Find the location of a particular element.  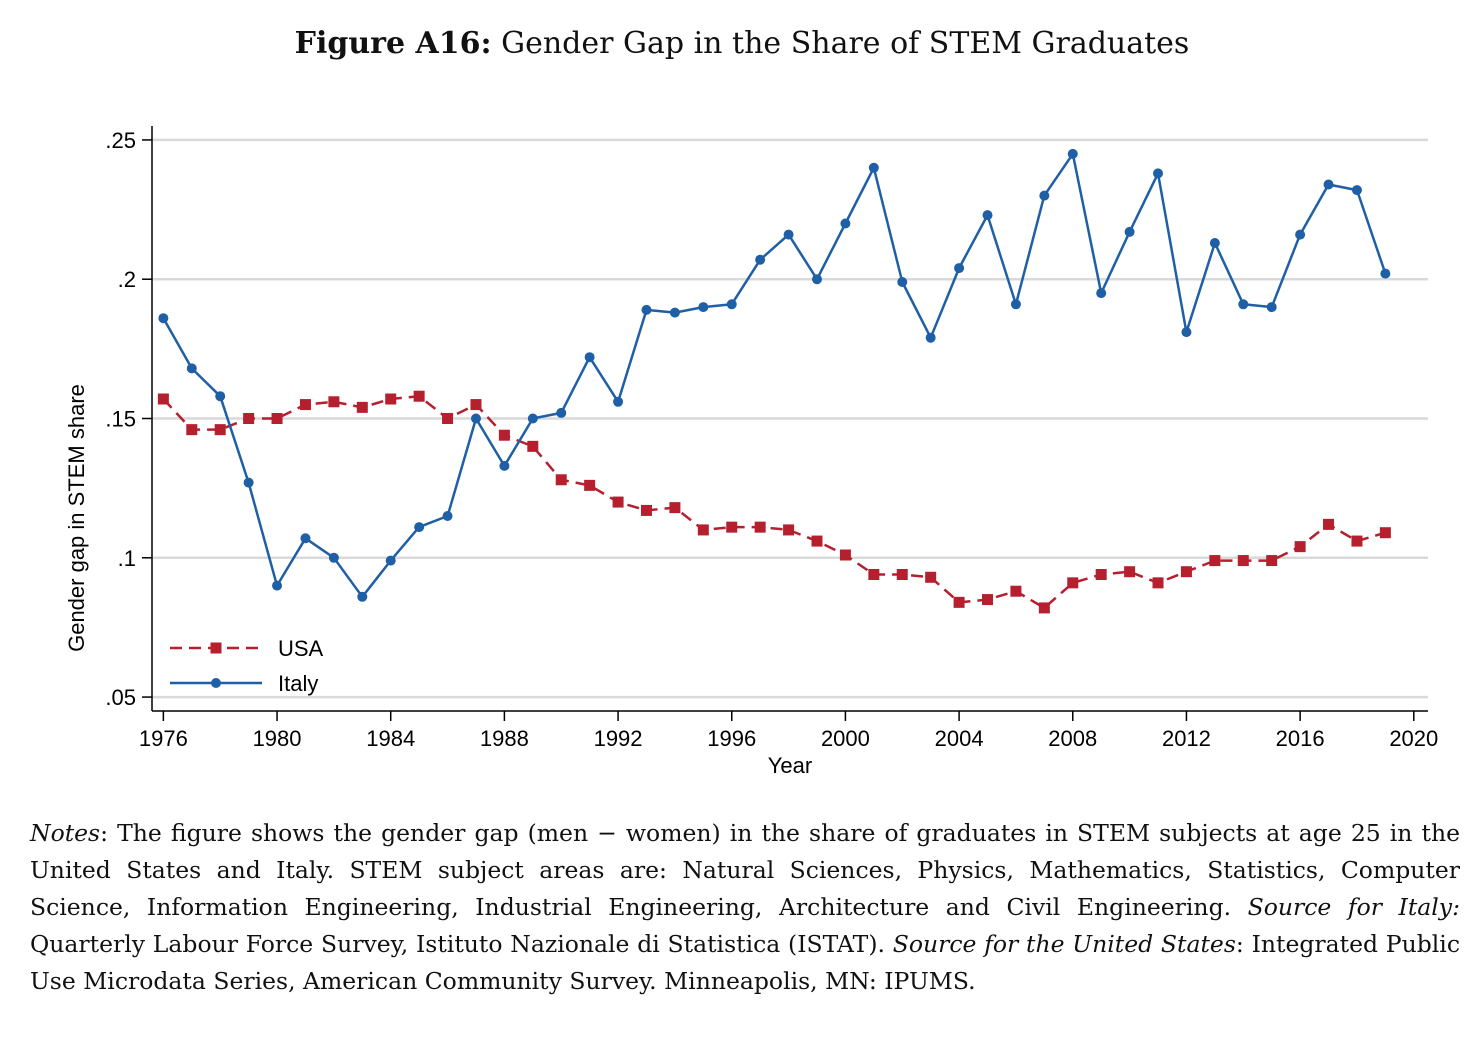

x-tick-label: 1980 is located at coordinates (277, 738).